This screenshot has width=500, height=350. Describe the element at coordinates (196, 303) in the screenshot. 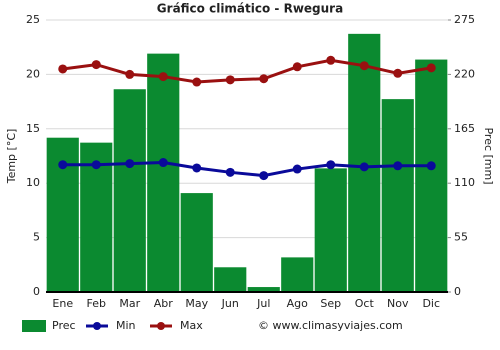

I see `x-tick-label: May` at that location.